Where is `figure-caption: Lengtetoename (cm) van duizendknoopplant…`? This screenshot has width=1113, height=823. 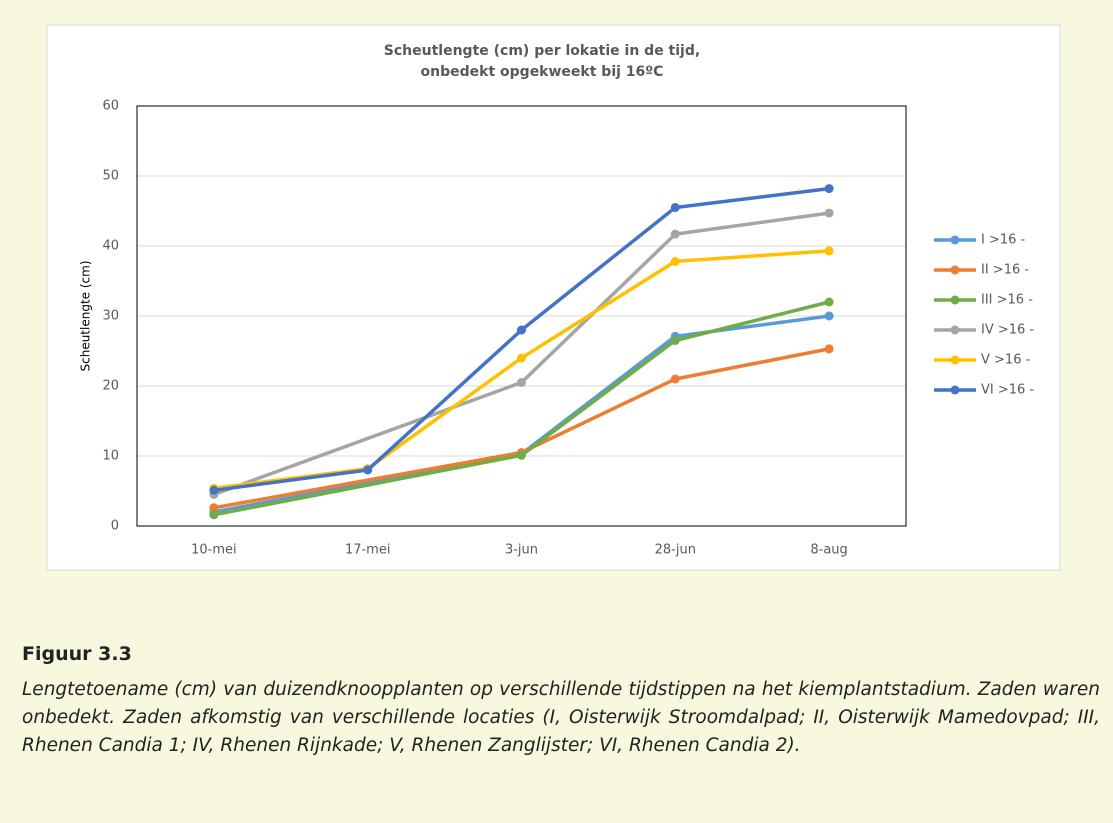
figure-caption: Lengtetoename (cm) van duizendknoopplant… is located at coordinates (561, 717).